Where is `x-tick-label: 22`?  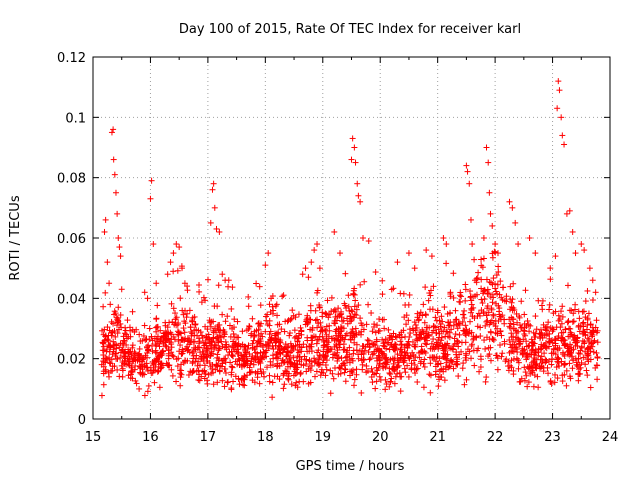
x-tick-label: 22 is located at coordinates (495, 437).